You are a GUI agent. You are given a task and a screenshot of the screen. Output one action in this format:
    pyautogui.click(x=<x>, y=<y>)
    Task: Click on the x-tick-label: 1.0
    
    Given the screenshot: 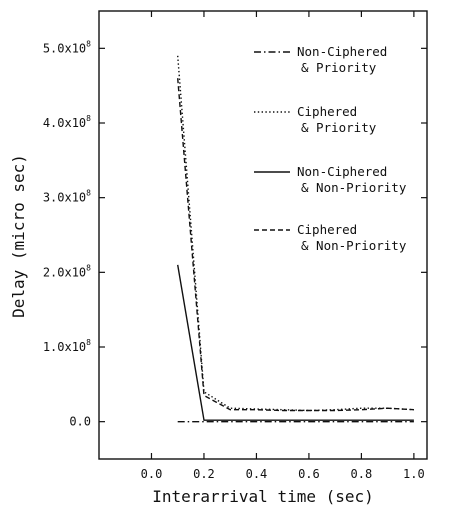 What is the action you would take?
    pyautogui.click(x=414, y=474)
    